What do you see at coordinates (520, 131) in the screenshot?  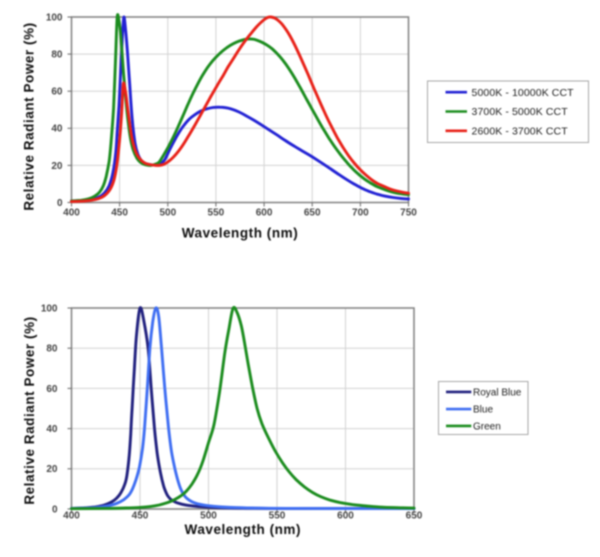 I see `svg-text: 2600K - 3700K CCT` at bounding box center [520, 131].